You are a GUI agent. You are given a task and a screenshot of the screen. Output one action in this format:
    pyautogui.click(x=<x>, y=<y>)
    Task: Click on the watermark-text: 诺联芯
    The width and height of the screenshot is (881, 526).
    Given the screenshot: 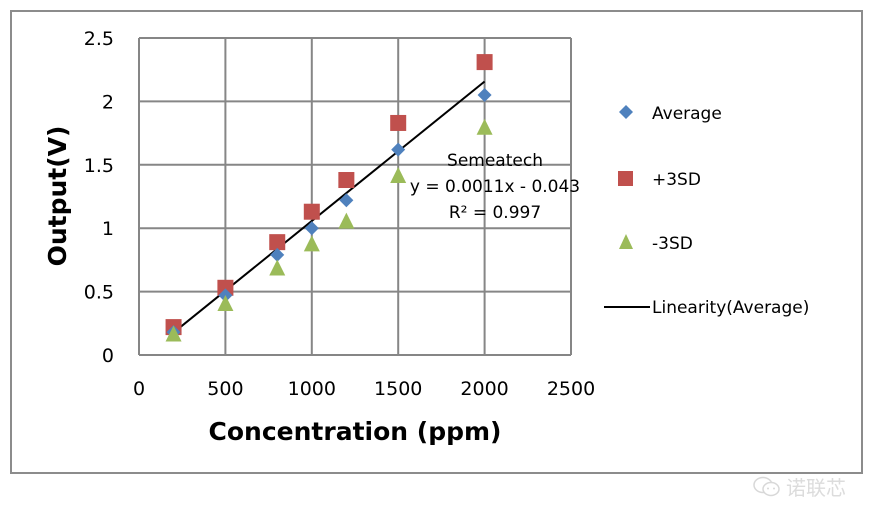 What is the action you would take?
    pyautogui.click(x=816, y=488)
    